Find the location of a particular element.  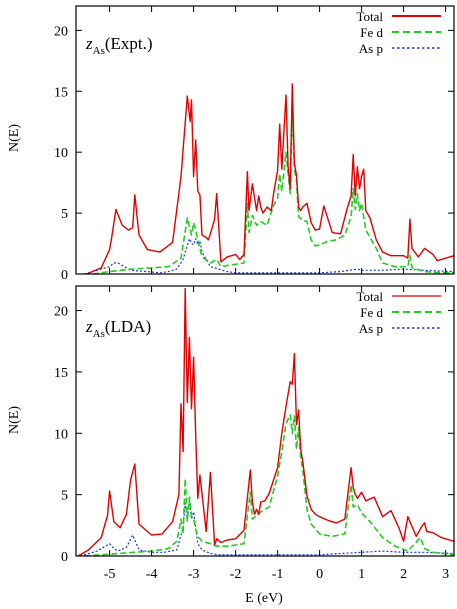

bottom-ytick-label: 15 is located at coordinates (61, 373).